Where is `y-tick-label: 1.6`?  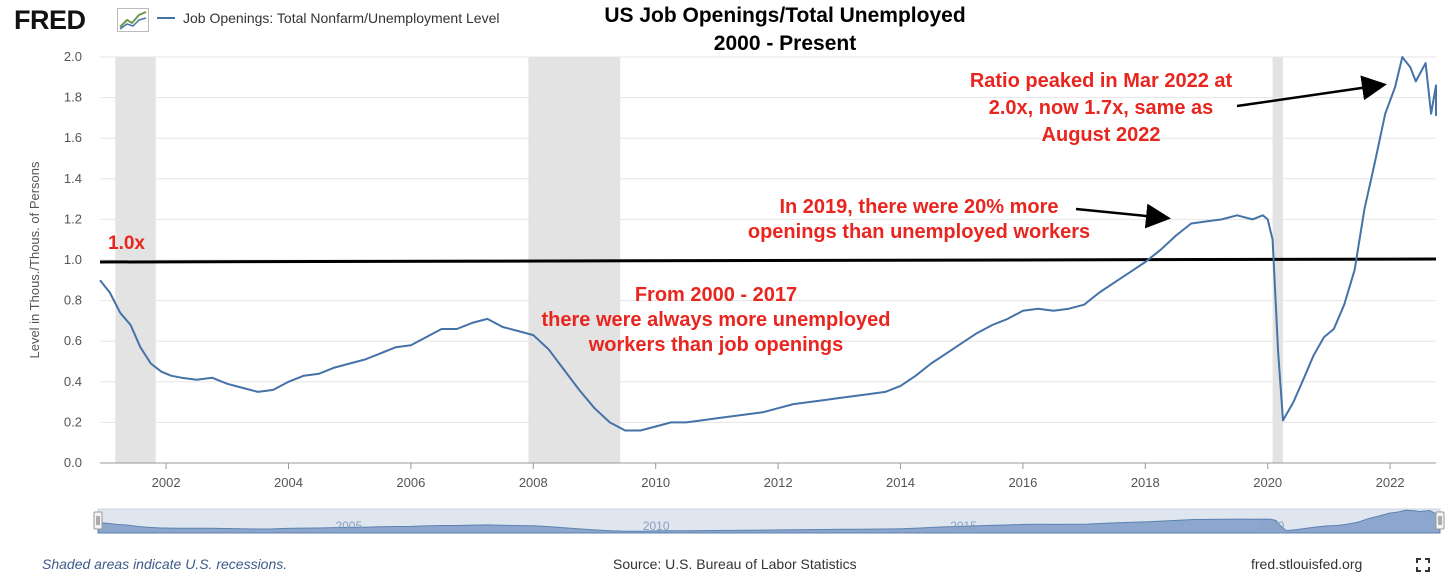 y-tick-label: 1.6 is located at coordinates (73, 137).